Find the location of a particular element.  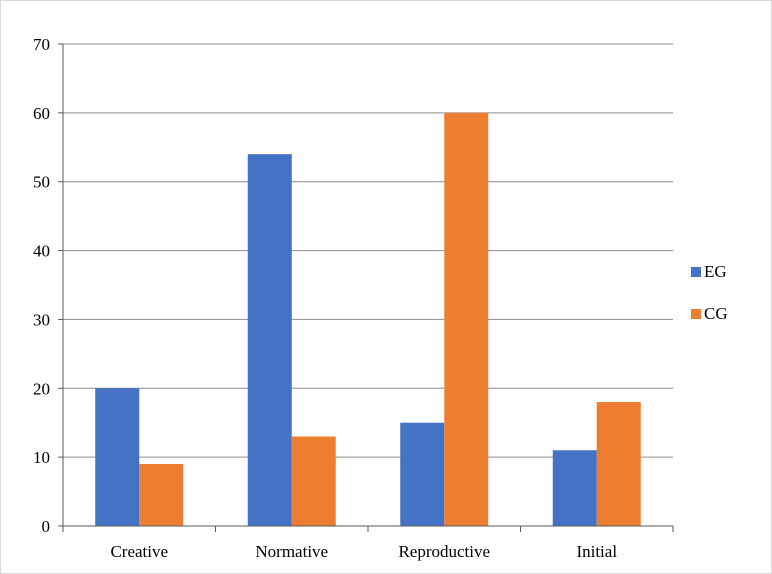

y-tick-label: 30 is located at coordinates (41, 319).